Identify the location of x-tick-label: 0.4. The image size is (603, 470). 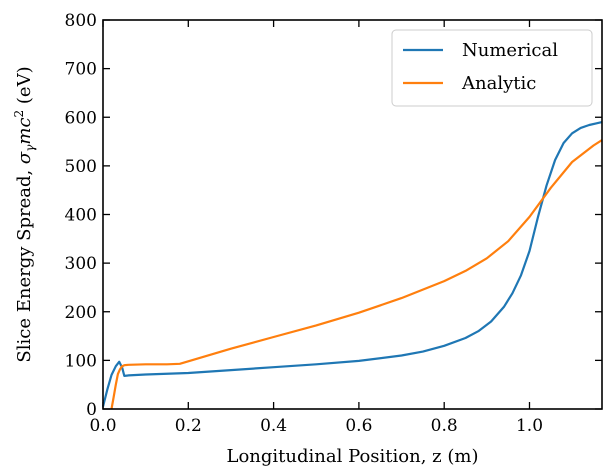
(273, 426).